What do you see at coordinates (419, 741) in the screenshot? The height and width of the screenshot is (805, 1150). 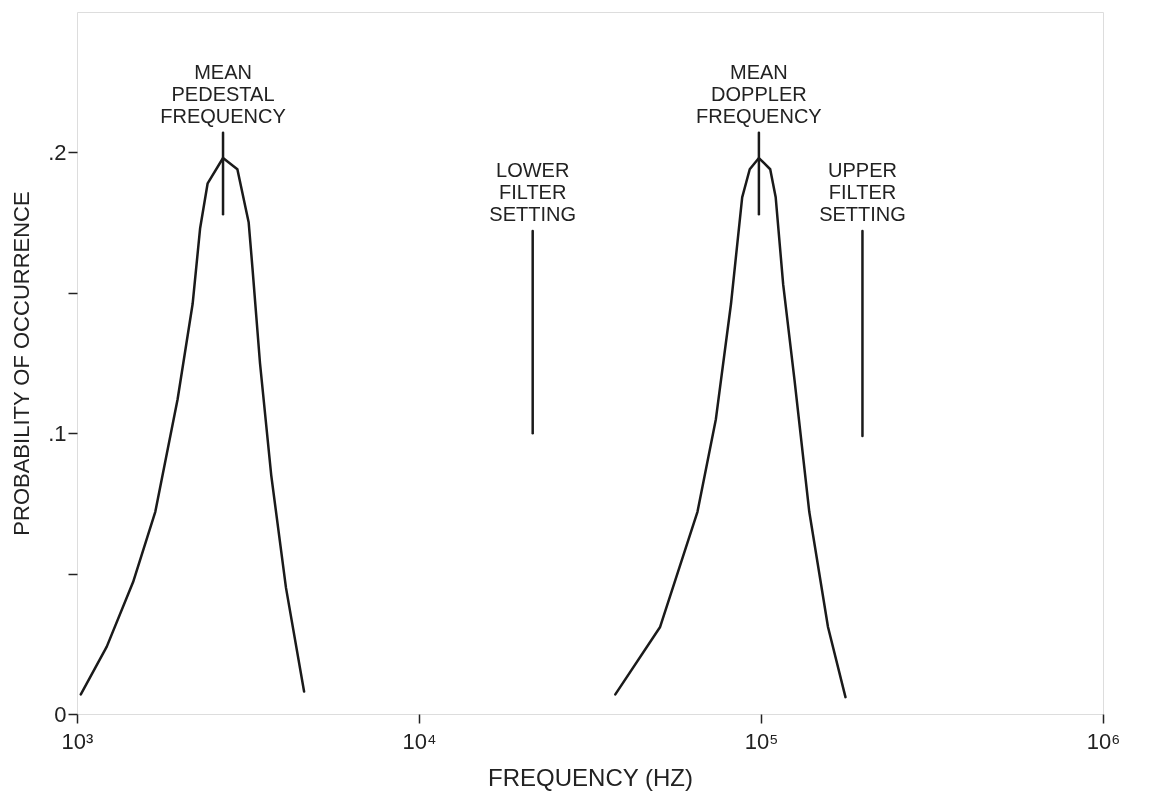 I see `x-tick-label: 10⁴` at bounding box center [419, 741].